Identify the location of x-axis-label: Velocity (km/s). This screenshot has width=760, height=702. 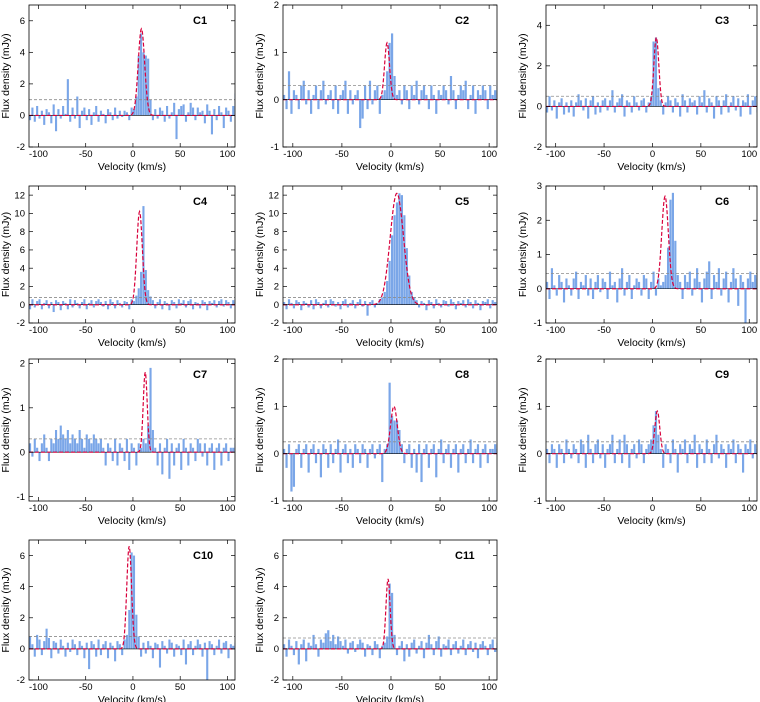
(132, 343).